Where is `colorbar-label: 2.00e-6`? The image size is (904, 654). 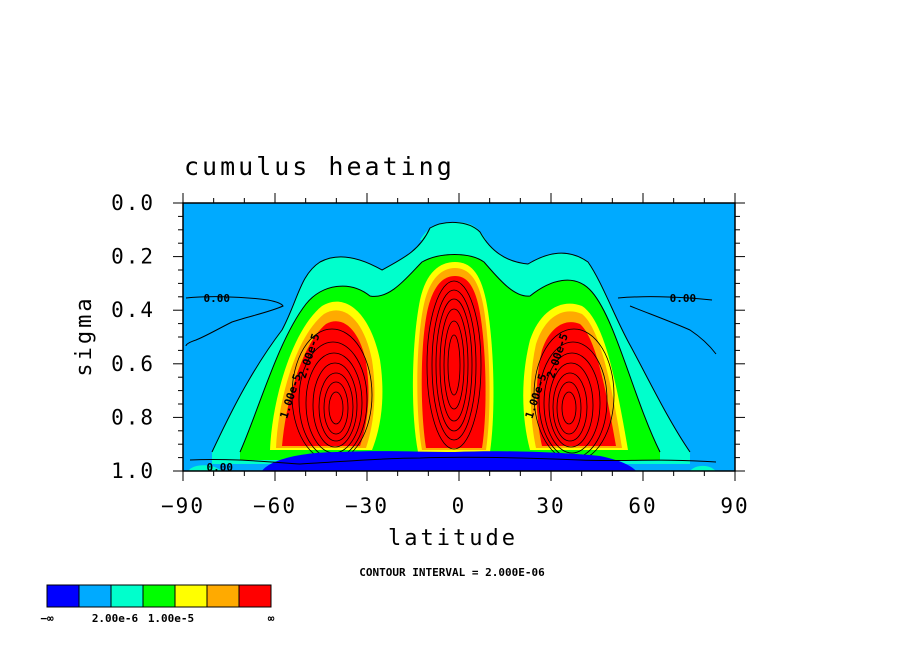 colorbar-label: 2.00e-6 is located at coordinates (115, 618).